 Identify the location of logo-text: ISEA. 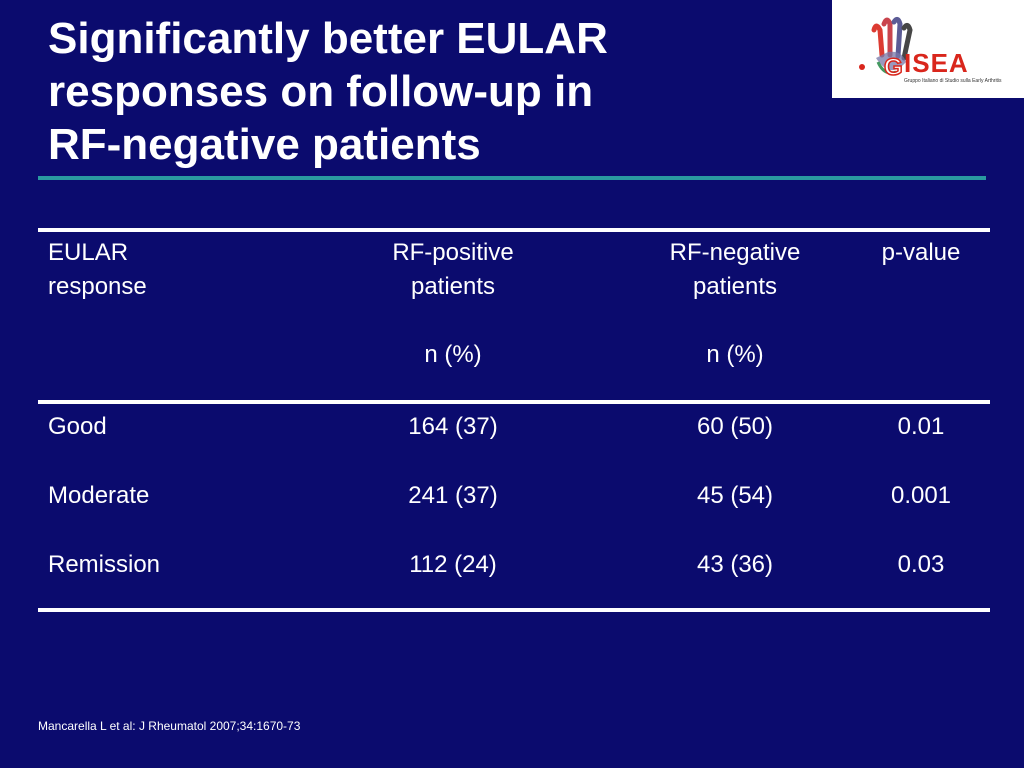
(936, 63).